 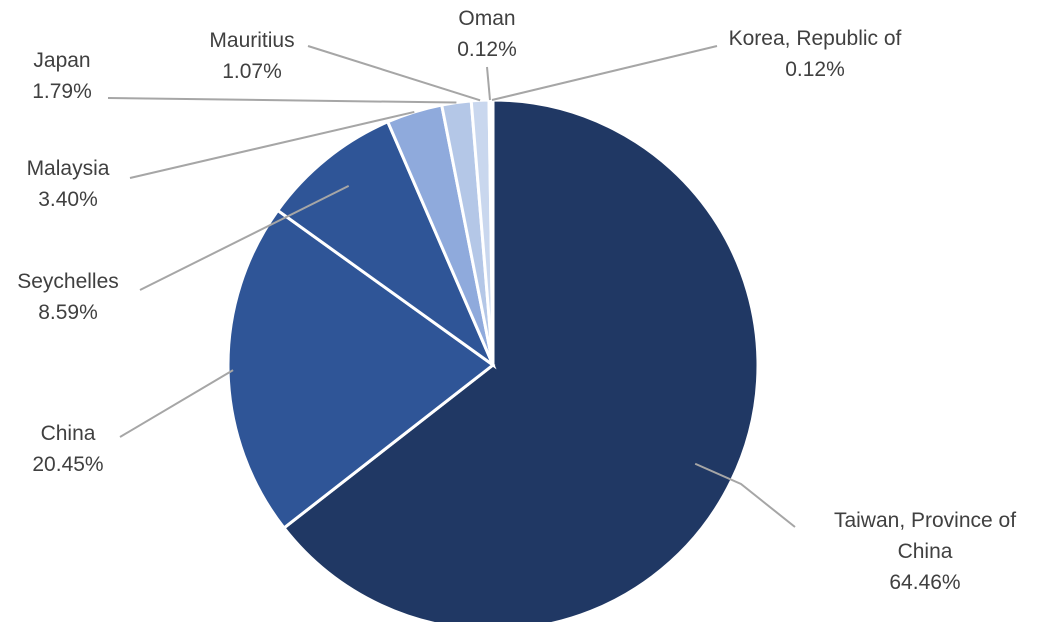 What do you see at coordinates (68, 168) in the screenshot?
I see `data-label-name: Malaysia` at bounding box center [68, 168].